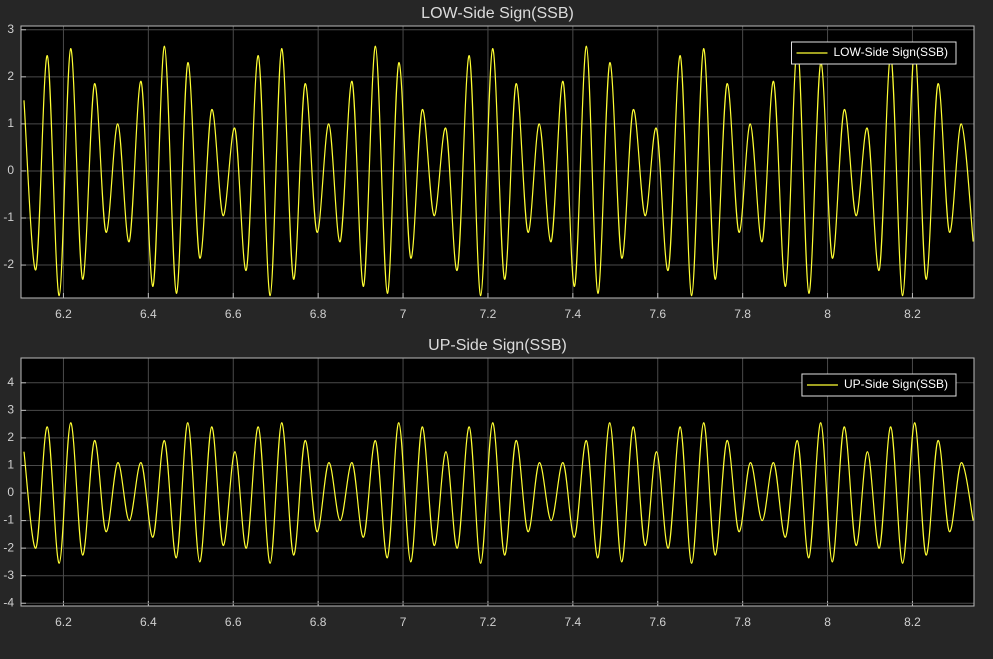  I want to click on y-tick-label: 4, so click(10, 382).